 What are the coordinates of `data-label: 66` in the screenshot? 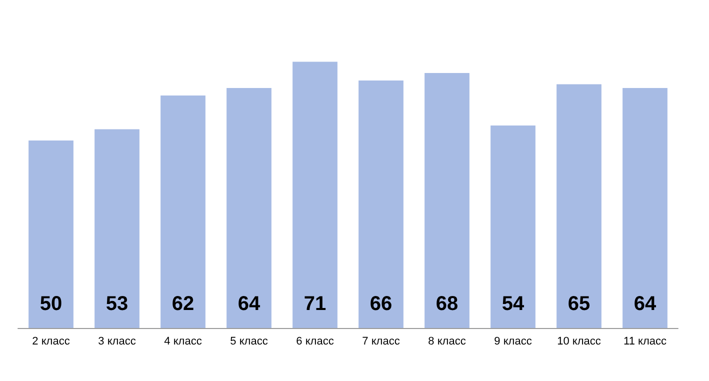 It's located at (381, 304).